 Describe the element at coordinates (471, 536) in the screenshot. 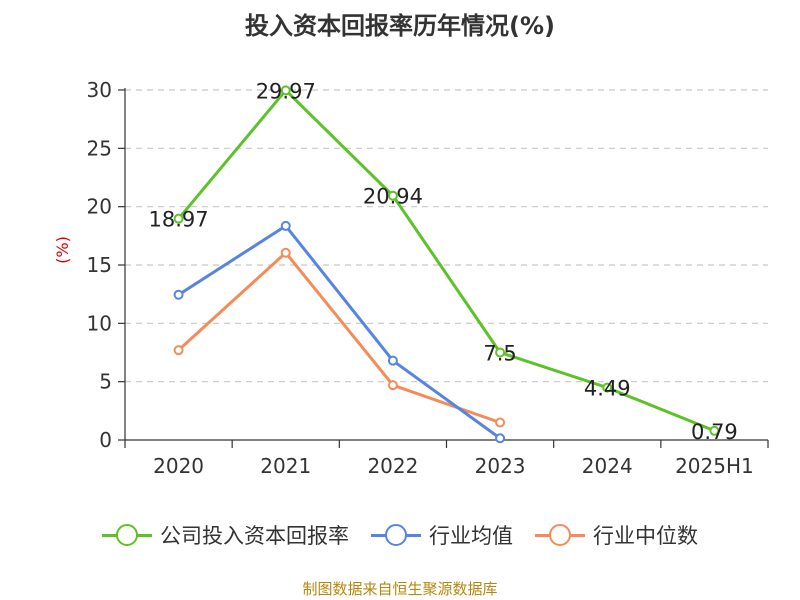

I see `legend-label-industry-average: 行业均值` at that location.